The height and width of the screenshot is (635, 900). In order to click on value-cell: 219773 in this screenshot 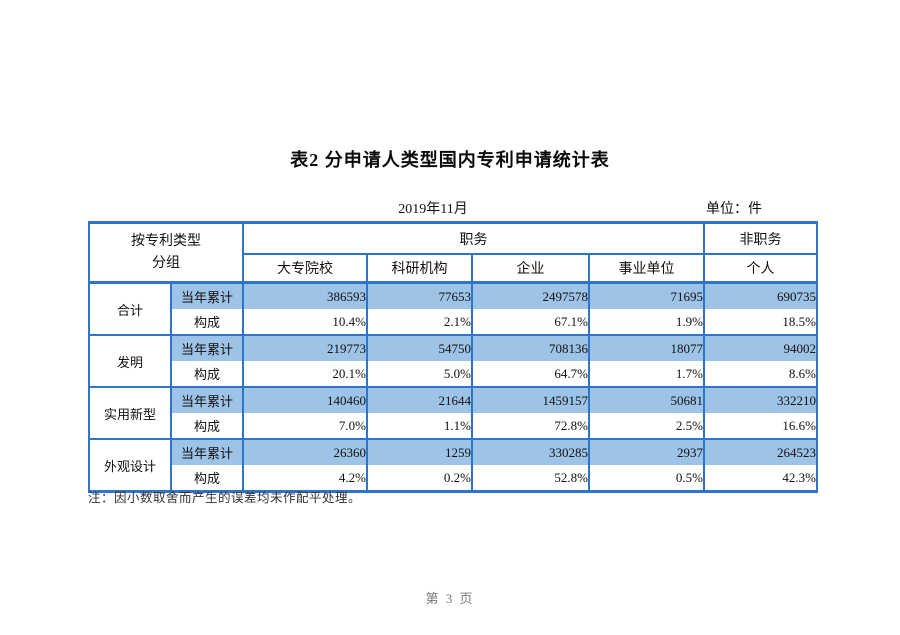, I will do `click(305, 348)`.